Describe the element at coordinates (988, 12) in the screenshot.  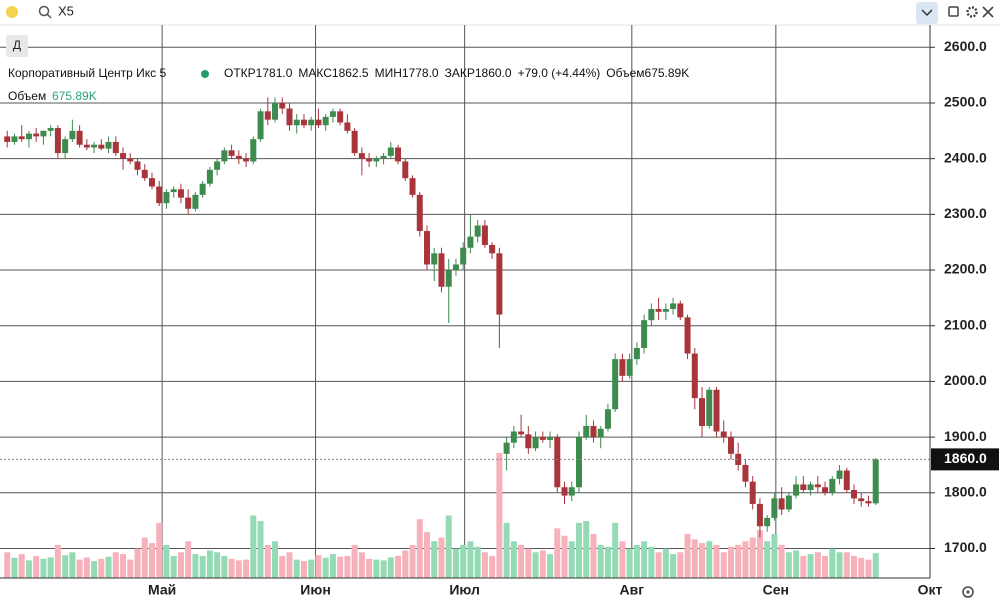
I see `close-button` at that location.